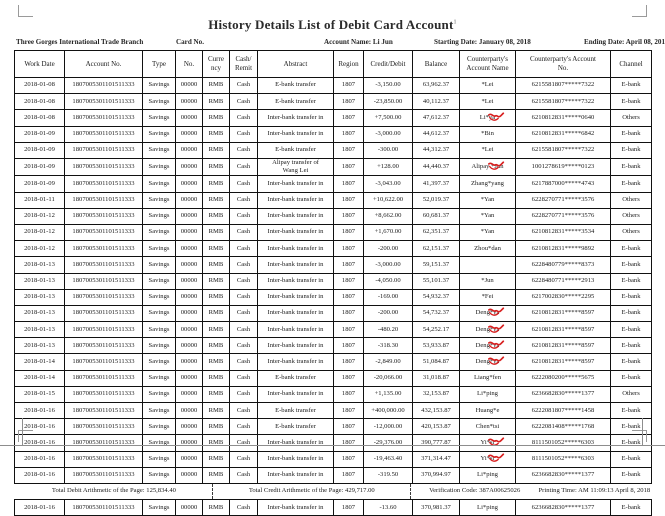 This screenshot has height=516, width=665. What do you see at coordinates (487, 475) in the screenshot?
I see `cp-name-text: Li*ping` at bounding box center [487, 475].